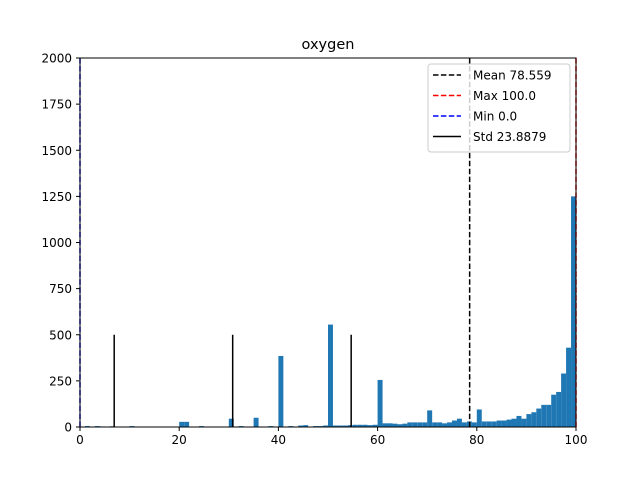 The image size is (640, 480). What do you see at coordinates (56, 243) in the screenshot?
I see `y-tick-label-4: 1000` at bounding box center [56, 243].